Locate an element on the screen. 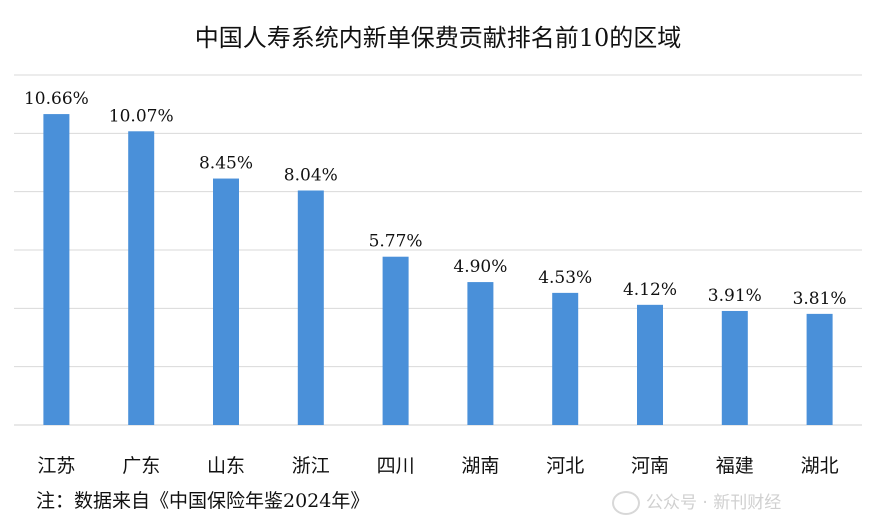 This screenshot has width=876, height=532. category-label-1: 江苏 is located at coordinates (56, 466).